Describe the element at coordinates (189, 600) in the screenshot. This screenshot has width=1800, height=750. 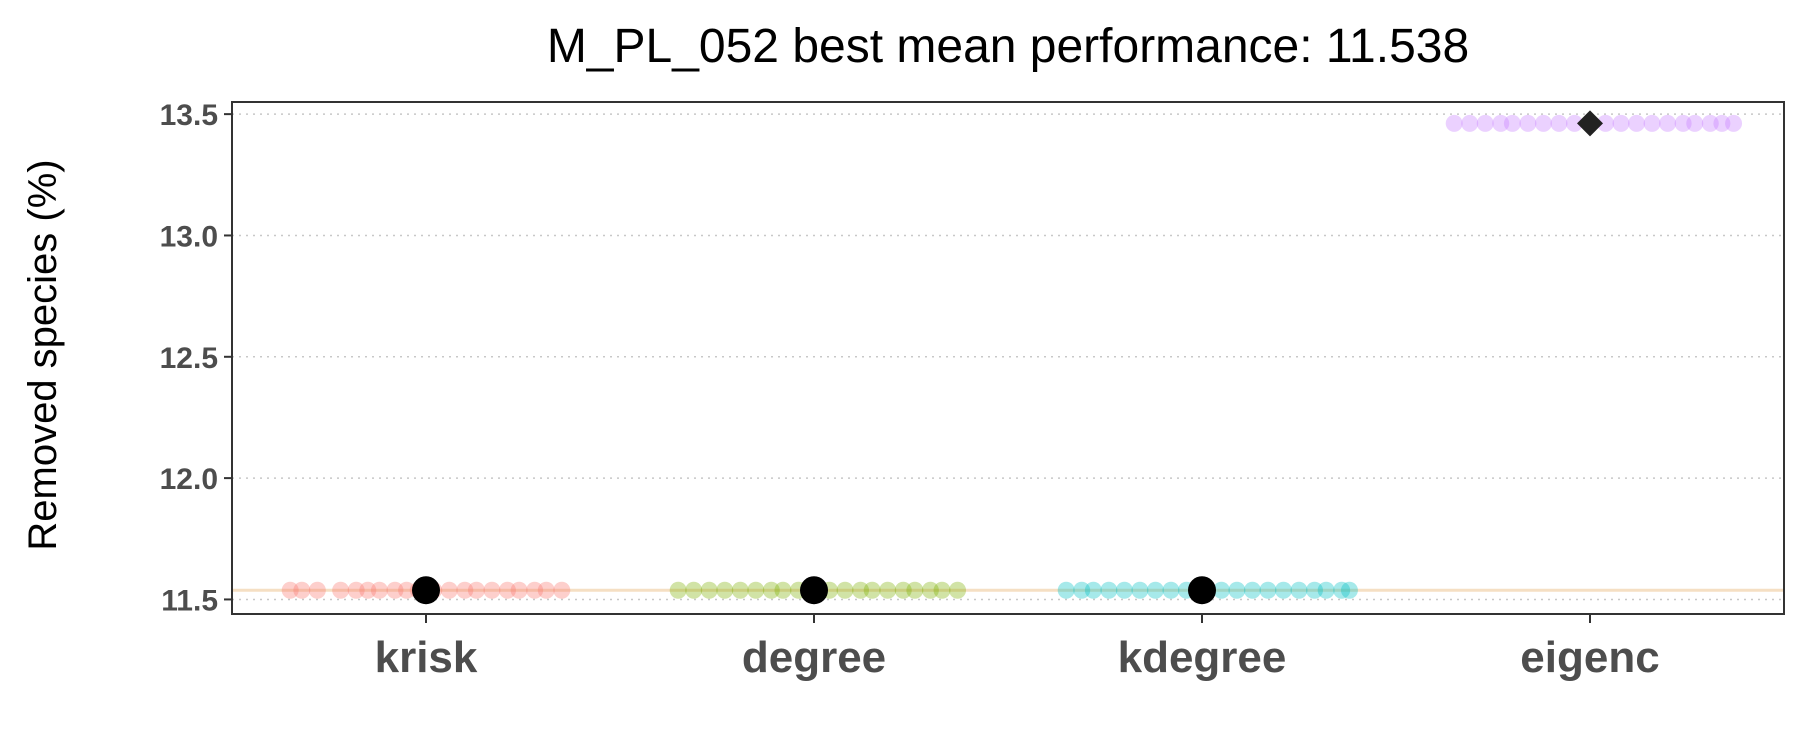
I see `y-tick-label: 11.5` at that location.